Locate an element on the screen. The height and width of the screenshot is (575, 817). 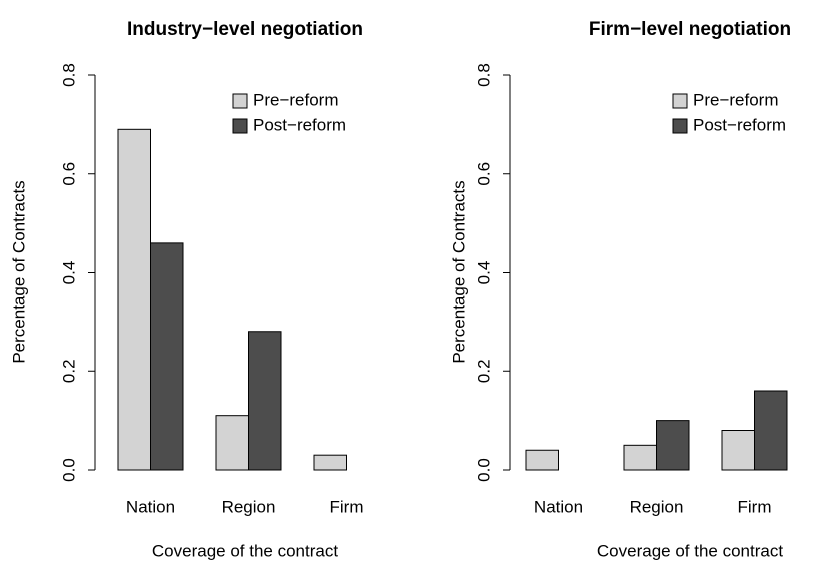
chart-title: Industry−level negotiation is located at coordinates (245, 29).